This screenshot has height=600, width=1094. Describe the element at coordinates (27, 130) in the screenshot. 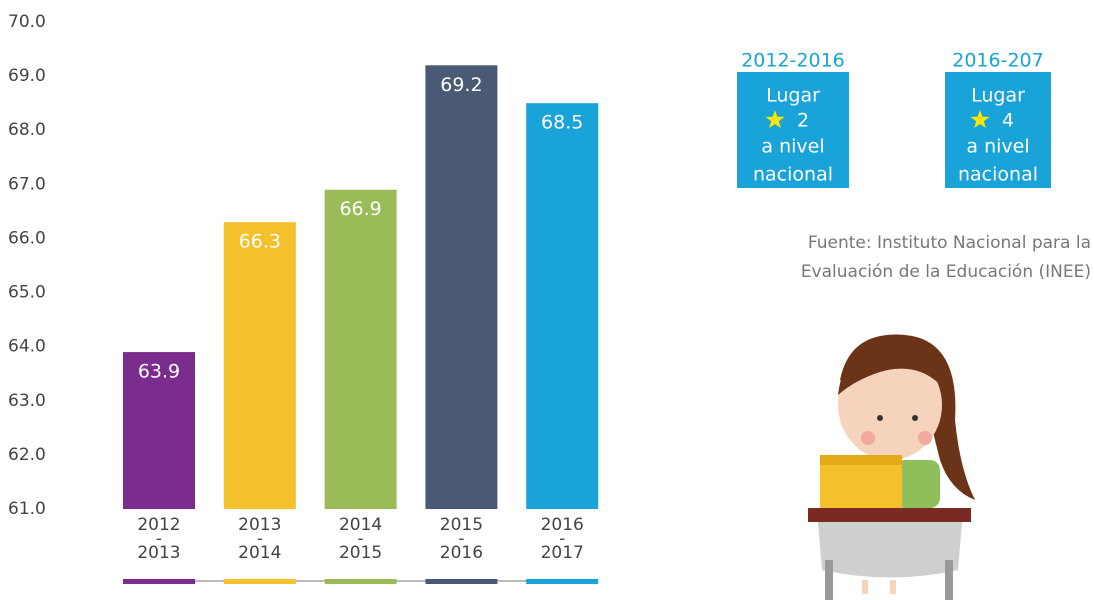

I see `y-tick-label: 68.0` at that location.